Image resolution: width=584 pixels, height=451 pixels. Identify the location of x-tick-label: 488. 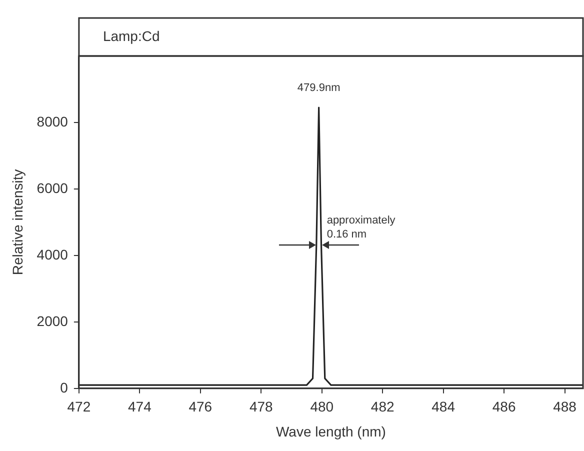
(565, 406).